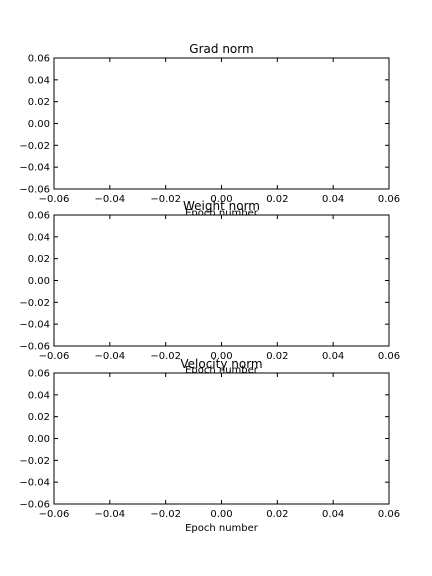 This screenshot has height=576, width=432. Describe the element at coordinates (221, 49) in the screenshot. I see `chart-title: Grad norm` at that location.